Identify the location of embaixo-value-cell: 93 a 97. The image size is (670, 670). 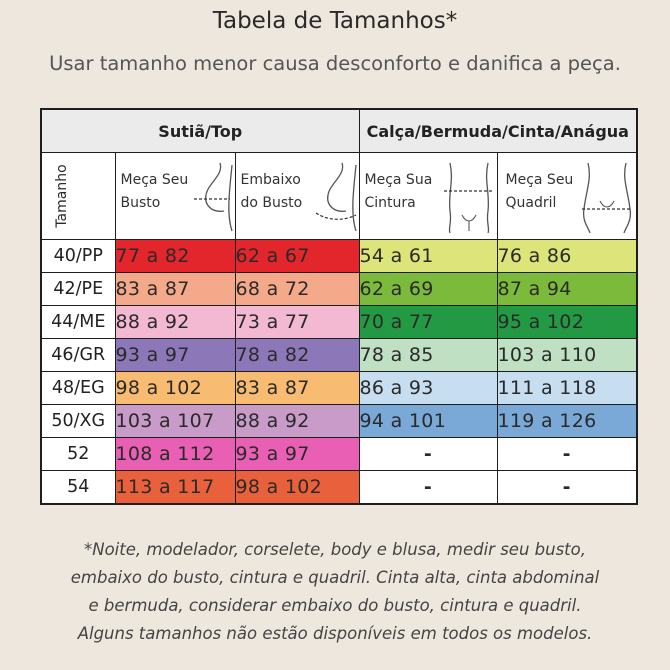
(297, 454).